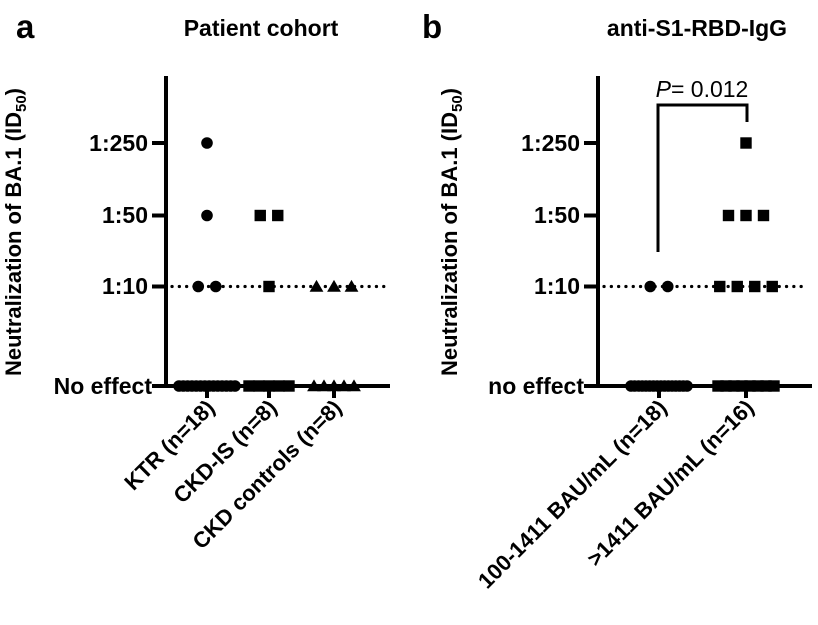  I want to click on panel-b-letter: b, so click(432, 26).